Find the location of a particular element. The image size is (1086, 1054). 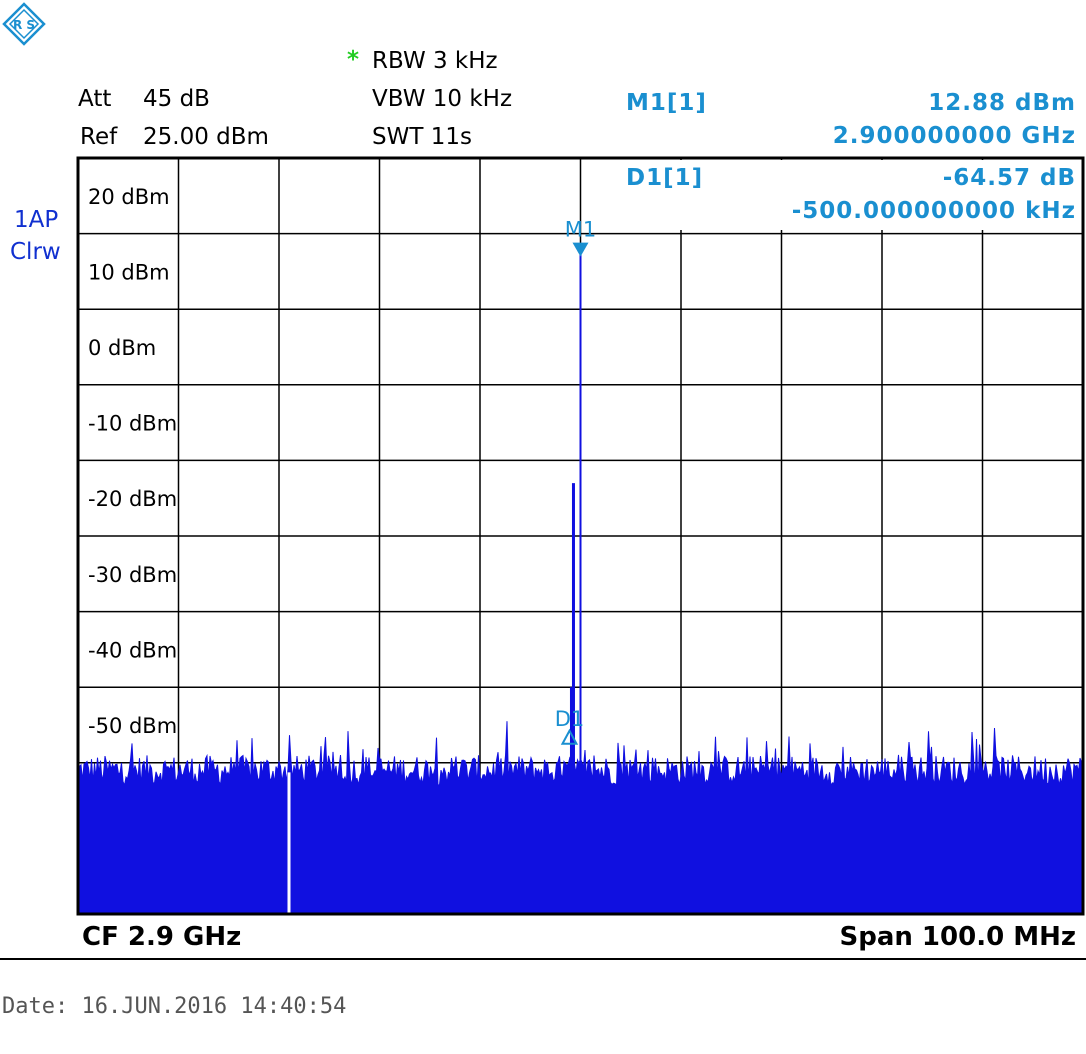

marker-marks: M1 D1 is located at coordinates (575, 481).